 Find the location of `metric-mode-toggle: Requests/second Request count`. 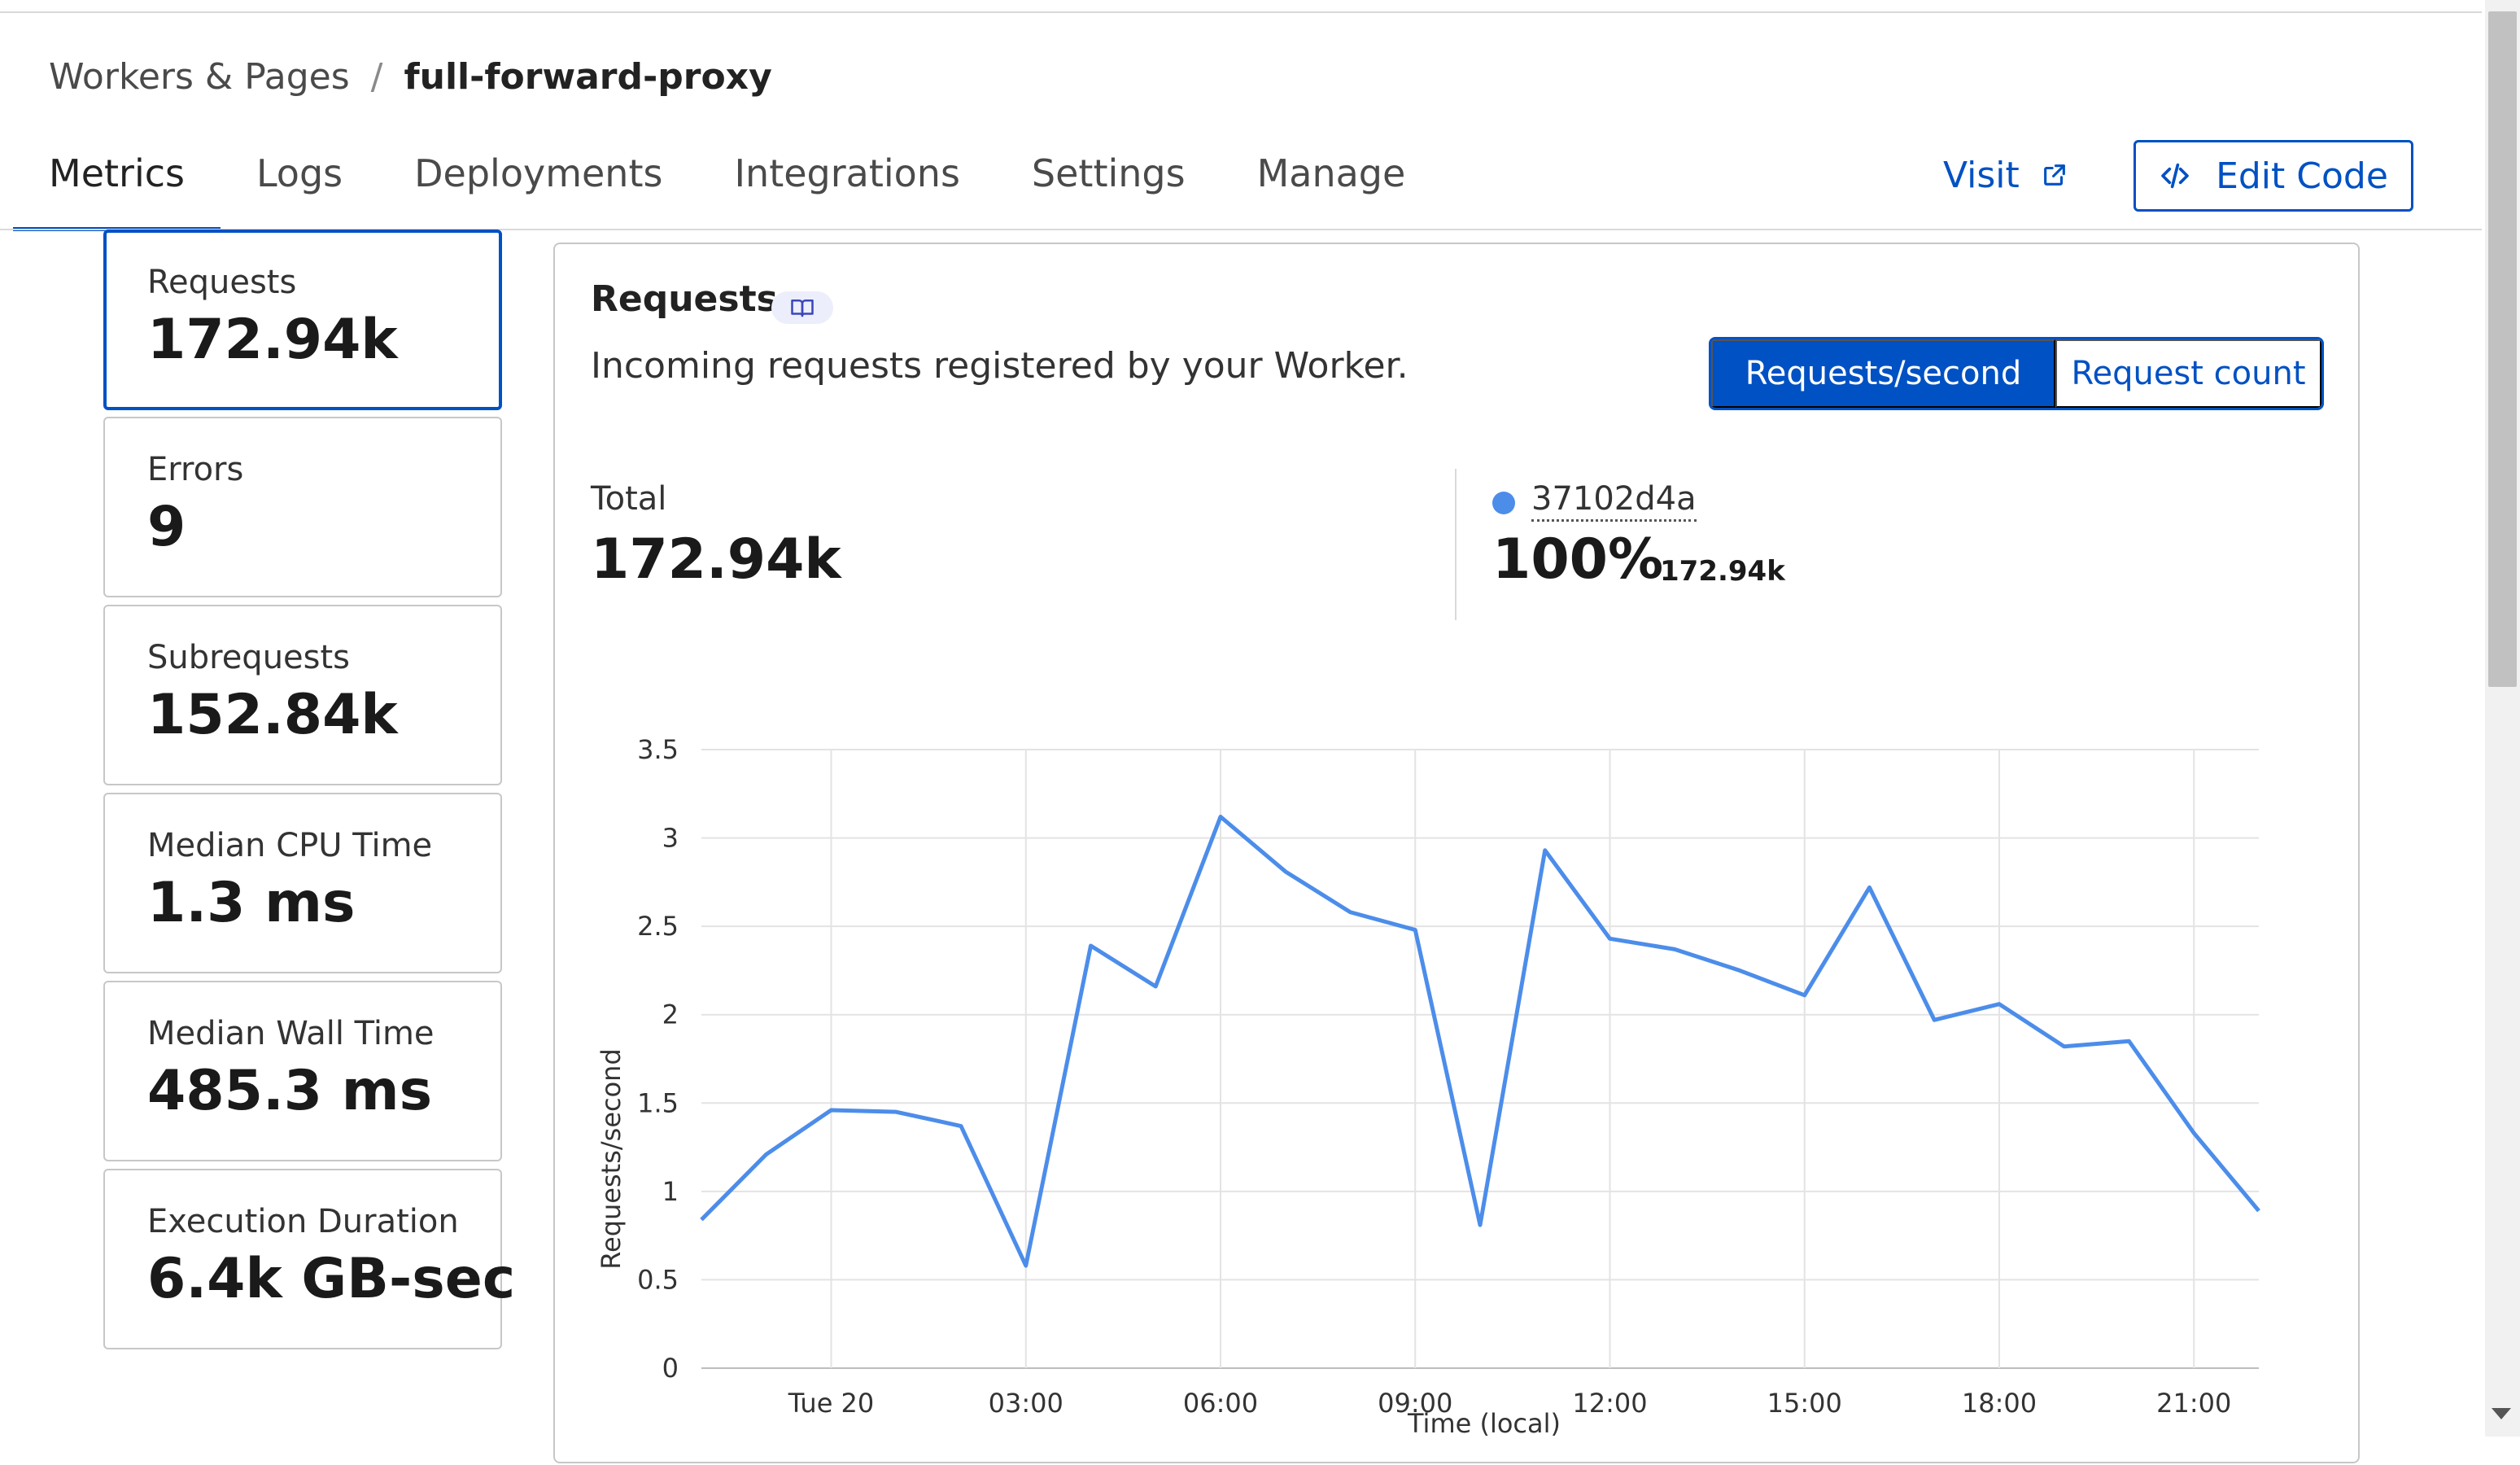

metric-mode-toggle: Requests/second Request count is located at coordinates (2017, 373).